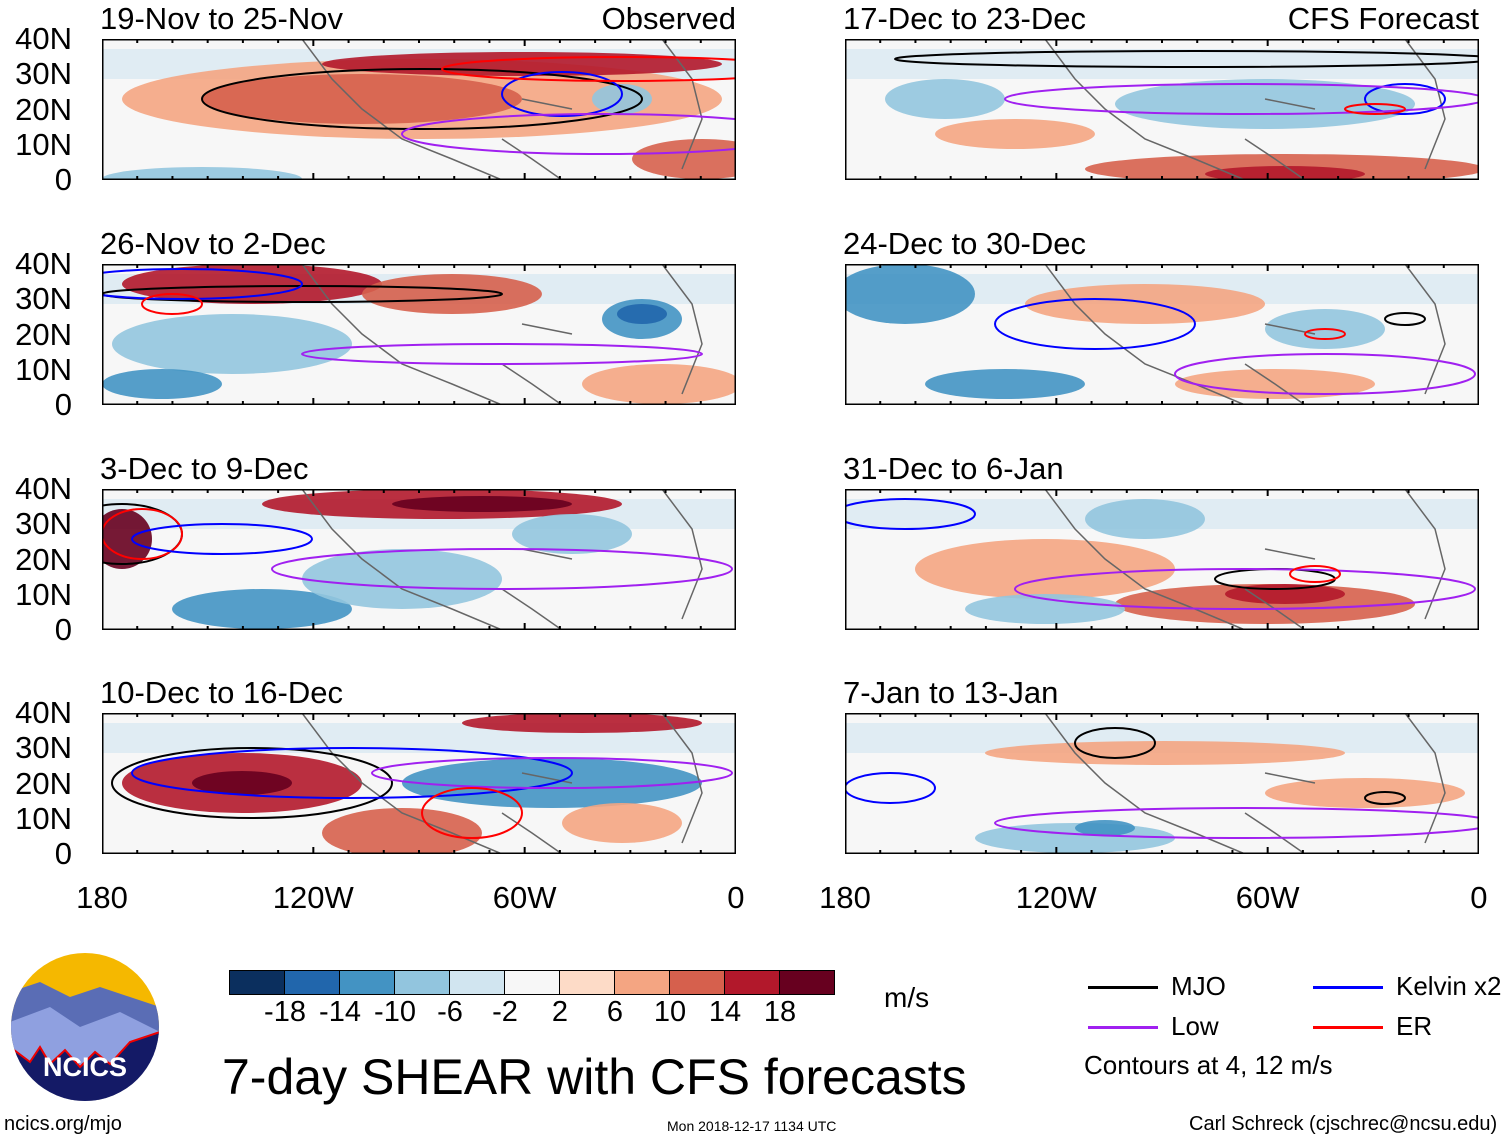 The width and height of the screenshot is (1510, 1141). Describe the element at coordinates (532, 982) in the screenshot. I see `colorbar` at that location.